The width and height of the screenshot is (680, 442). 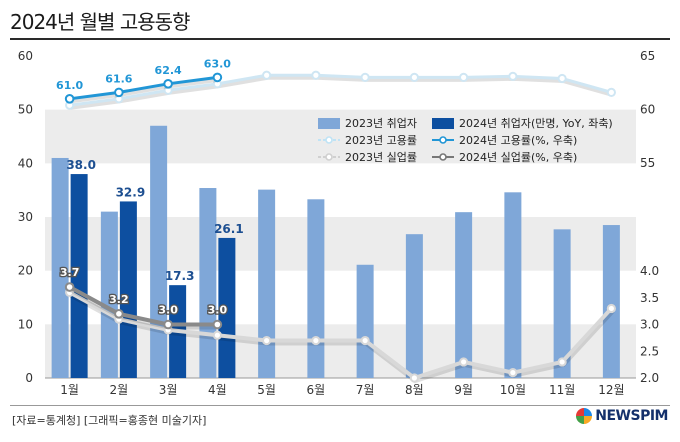 I want to click on x-axis-tick: 1월, so click(x=69, y=390).